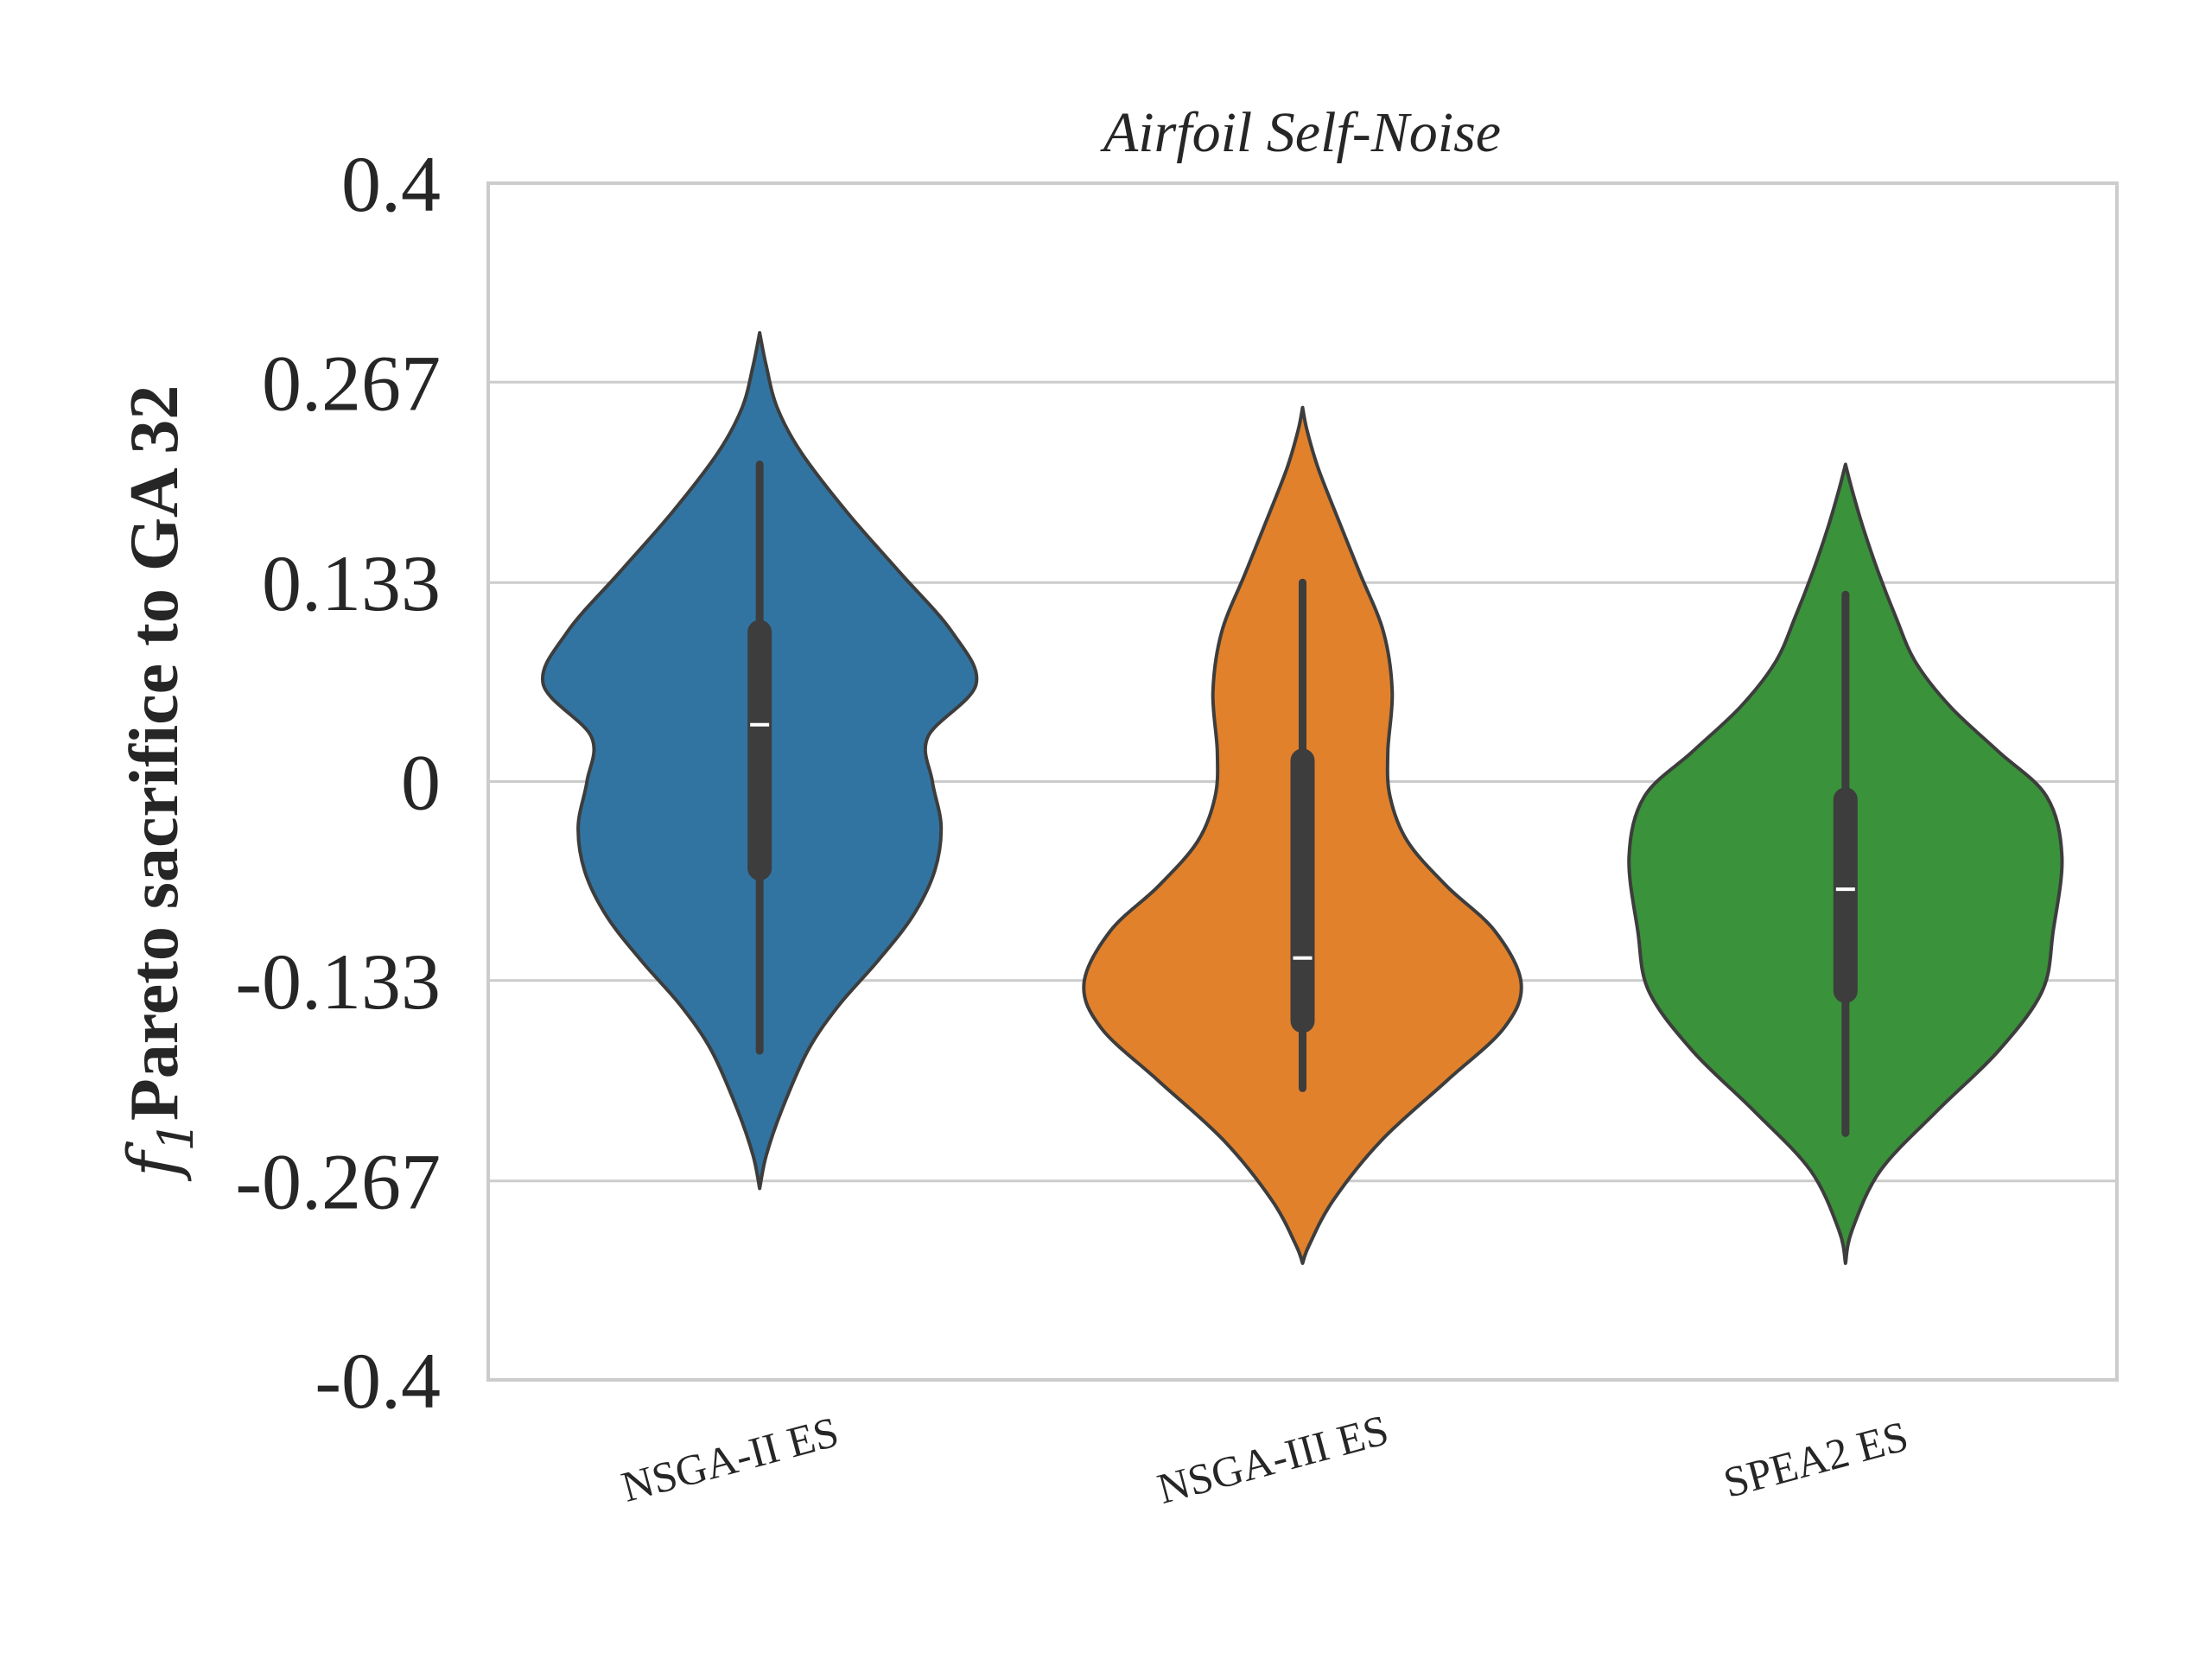 The width and height of the screenshot is (2212, 1659). What do you see at coordinates (1816, 1459) in the screenshot?
I see `x-tick-label: SPEA2 ES` at bounding box center [1816, 1459].